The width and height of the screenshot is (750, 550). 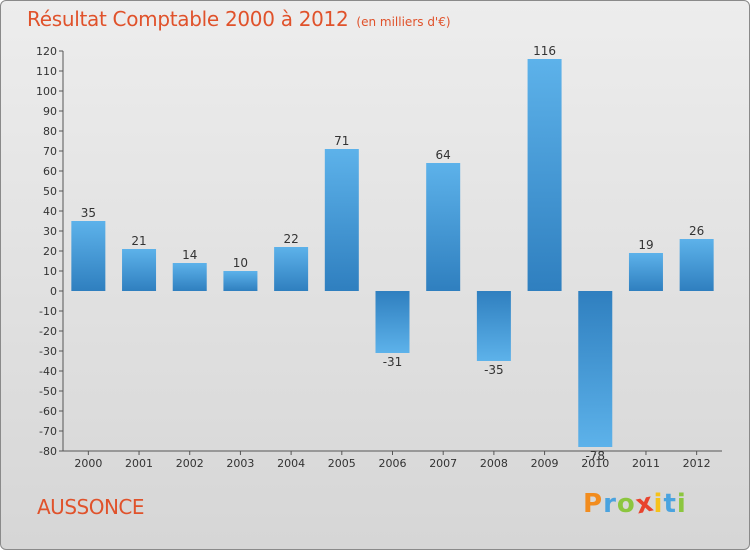 What do you see at coordinates (50, 231) in the screenshot?
I see `y-tick-label: 30` at bounding box center [50, 231].